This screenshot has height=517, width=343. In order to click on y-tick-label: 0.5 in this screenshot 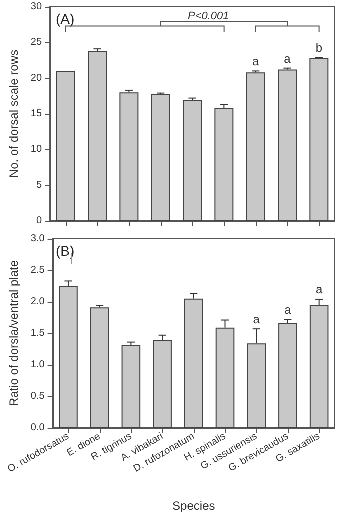, I will do `click(38, 396)`.